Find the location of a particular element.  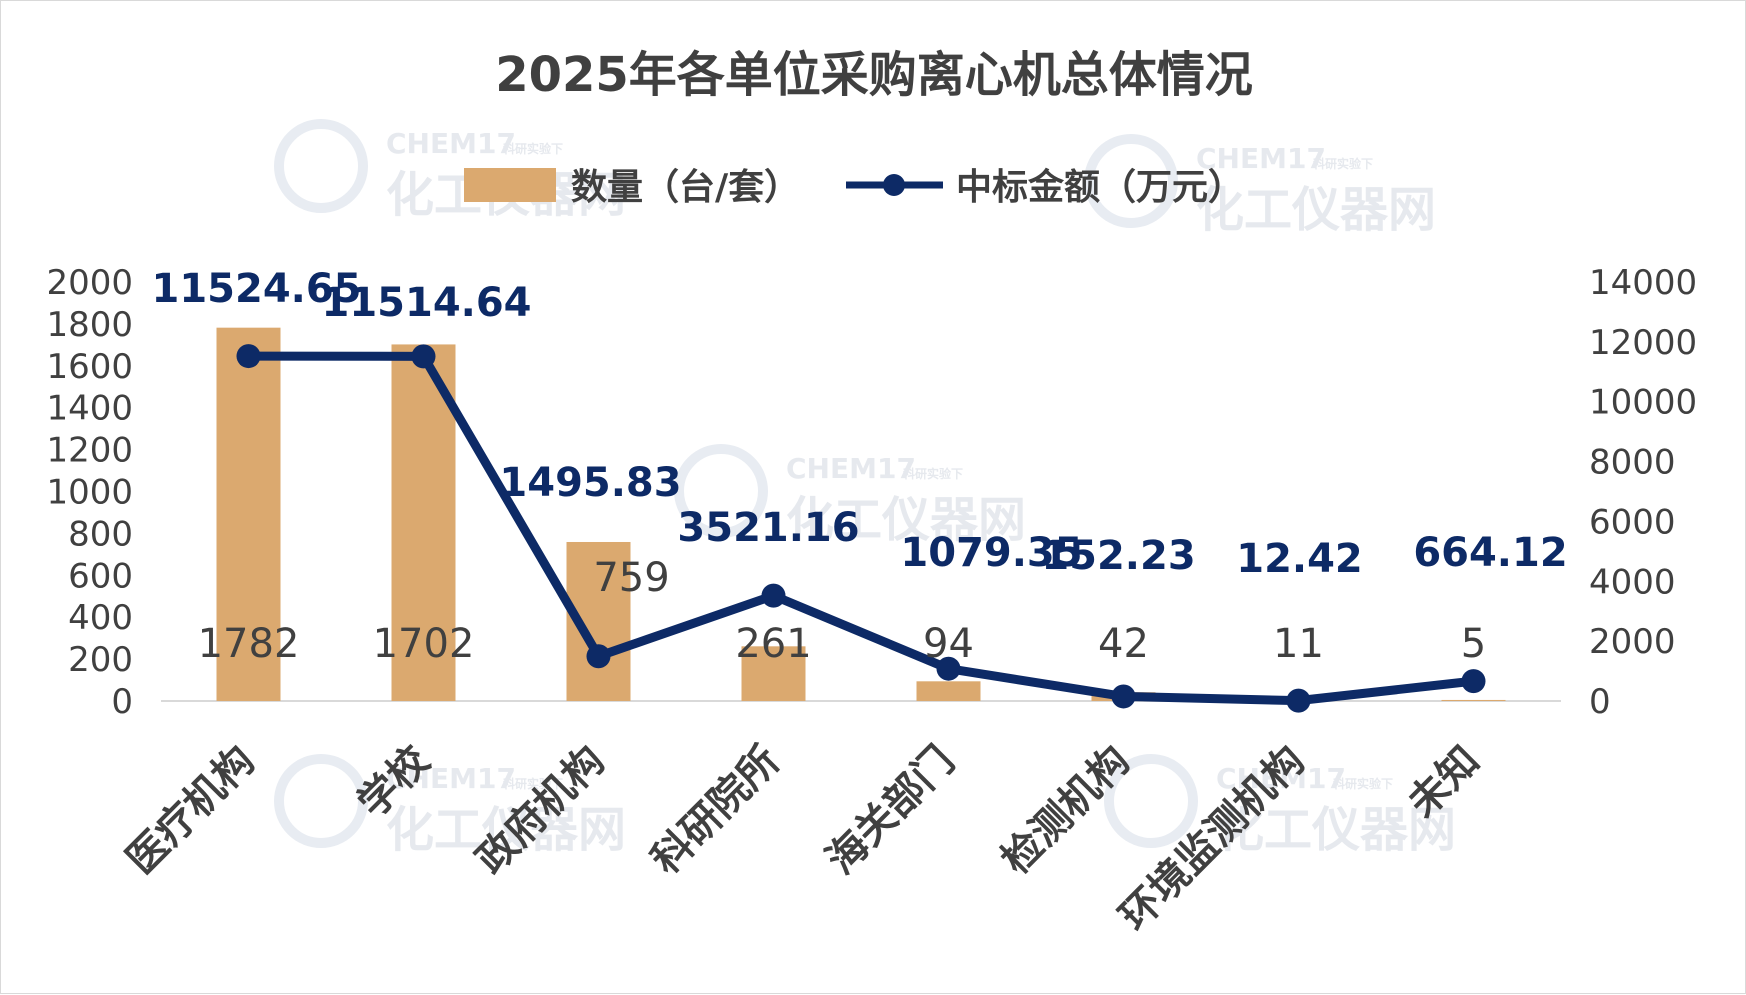

bar-data-label: 11 is located at coordinates (1298, 644).